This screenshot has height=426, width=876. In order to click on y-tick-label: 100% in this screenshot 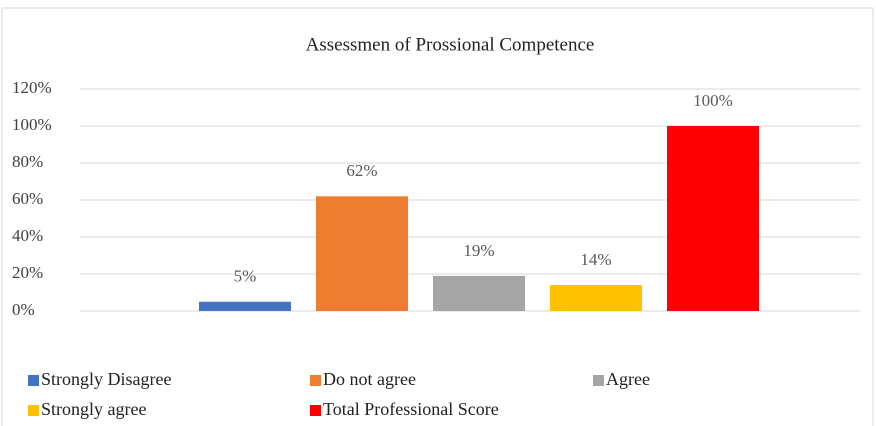, I will do `click(32, 124)`.